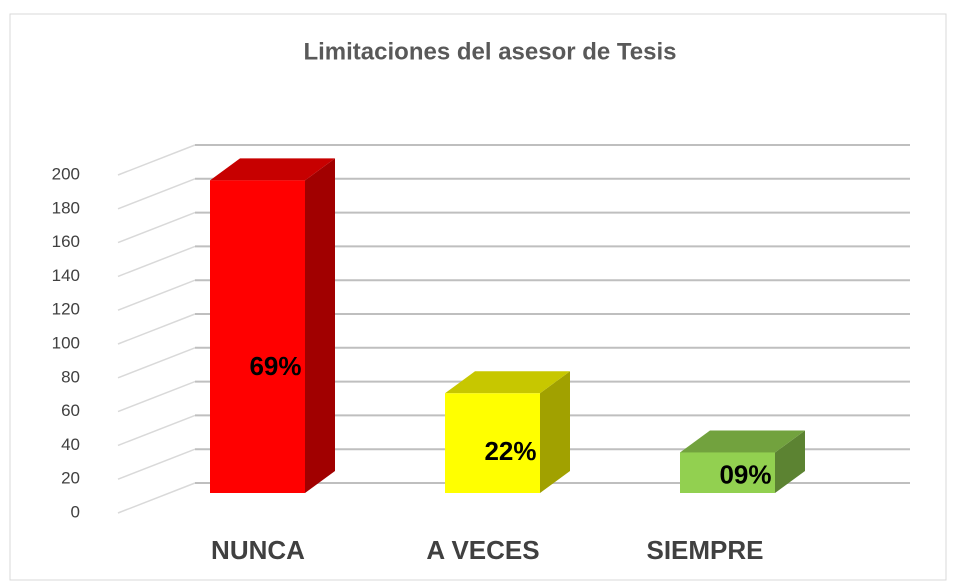  I want to click on y-tick-label: 200, so click(66, 173).